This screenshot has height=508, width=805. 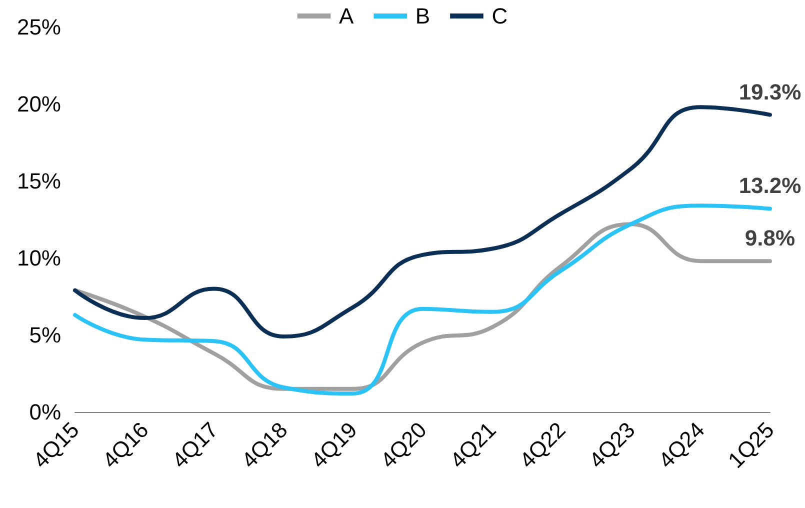 I want to click on data-label: 19.3%, so click(x=770, y=91).